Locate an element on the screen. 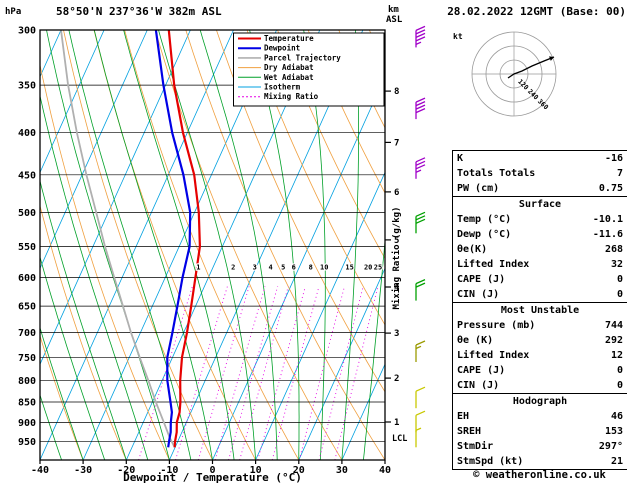  svg-text: 300 is located at coordinates (27, 31).